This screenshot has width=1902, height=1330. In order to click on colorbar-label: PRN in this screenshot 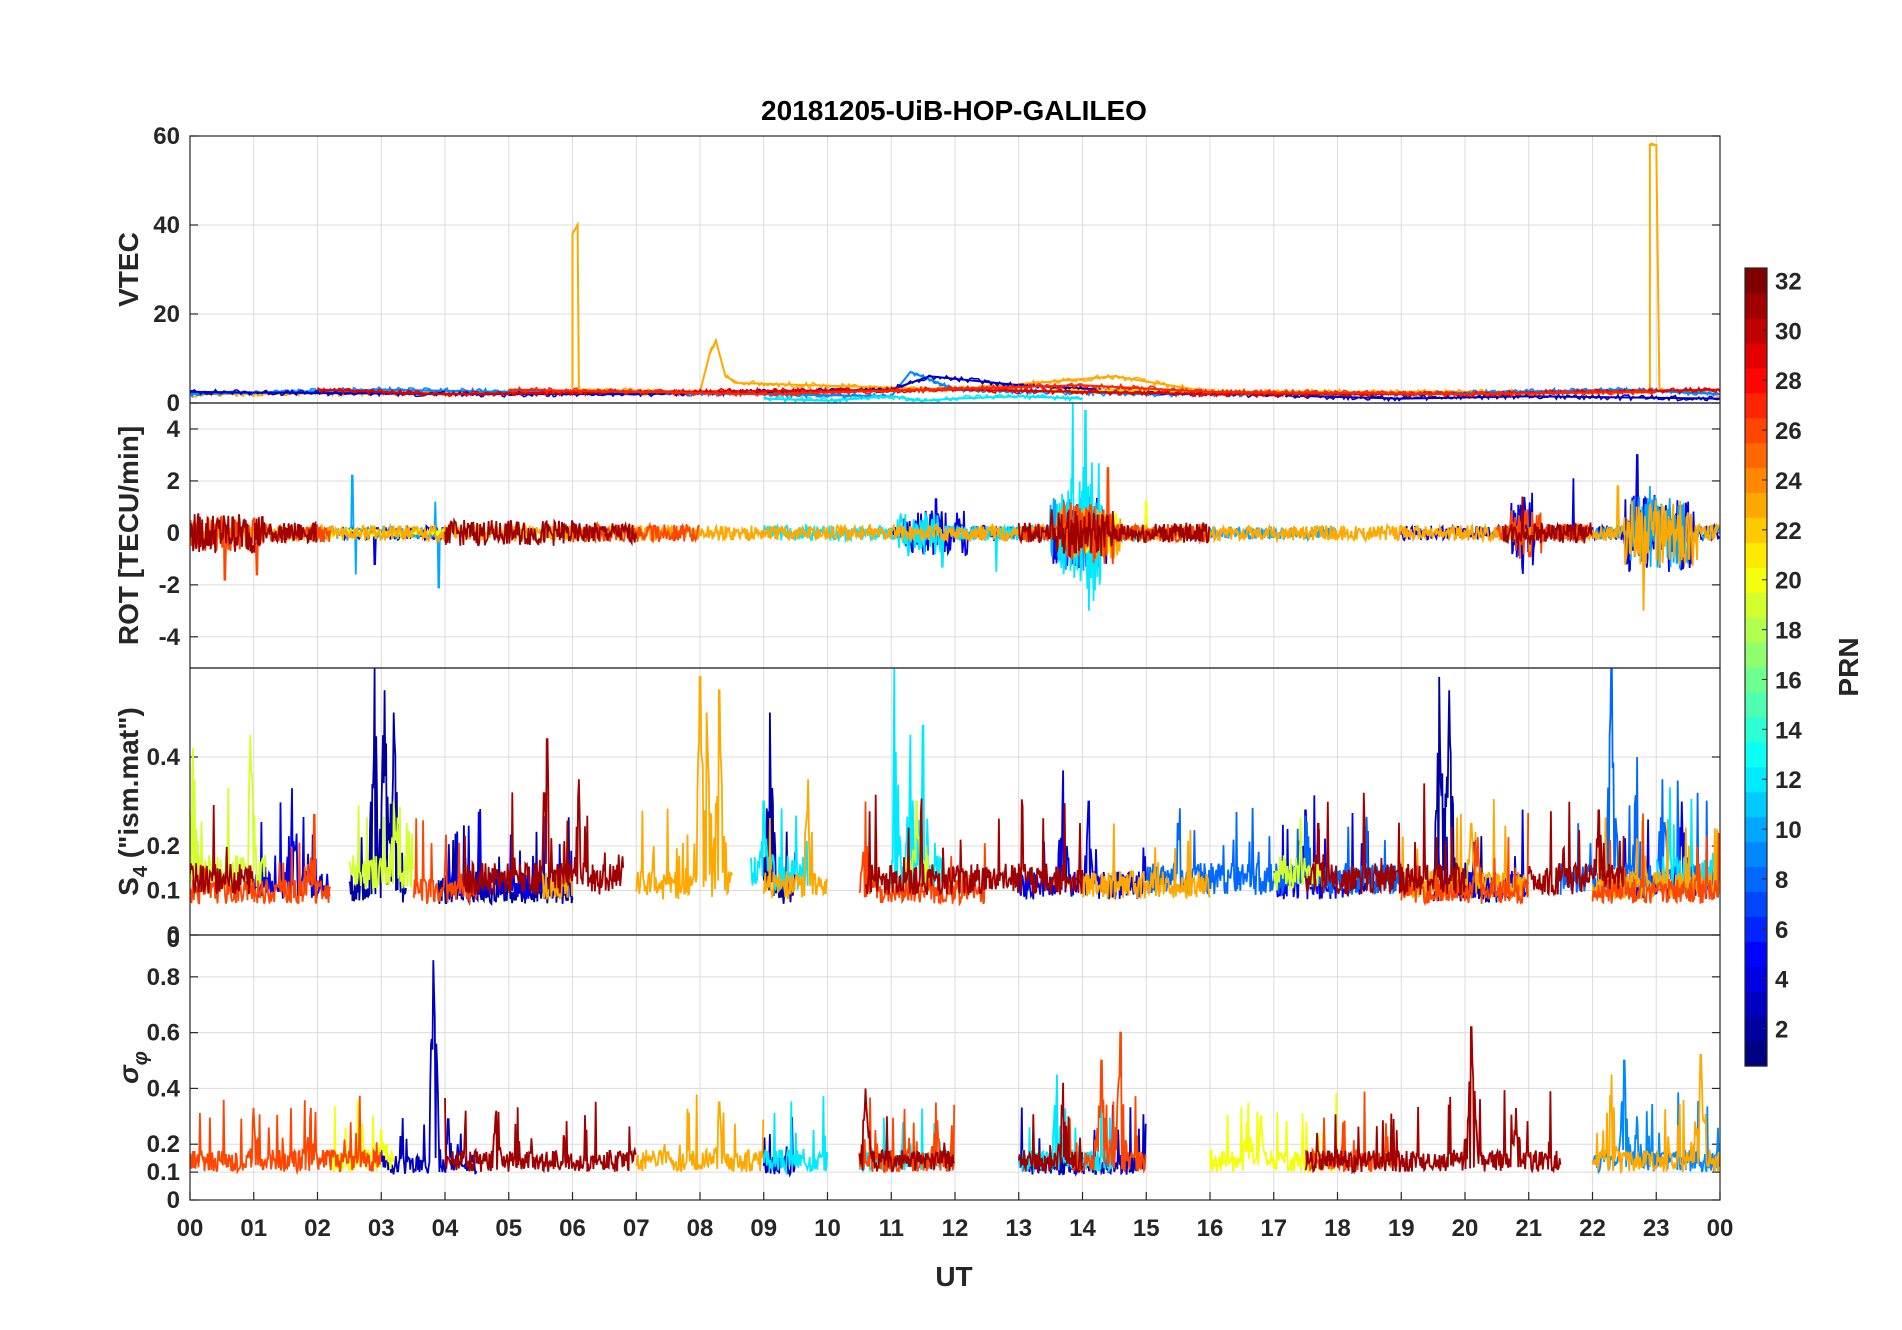, I will do `click(1848, 666)`.